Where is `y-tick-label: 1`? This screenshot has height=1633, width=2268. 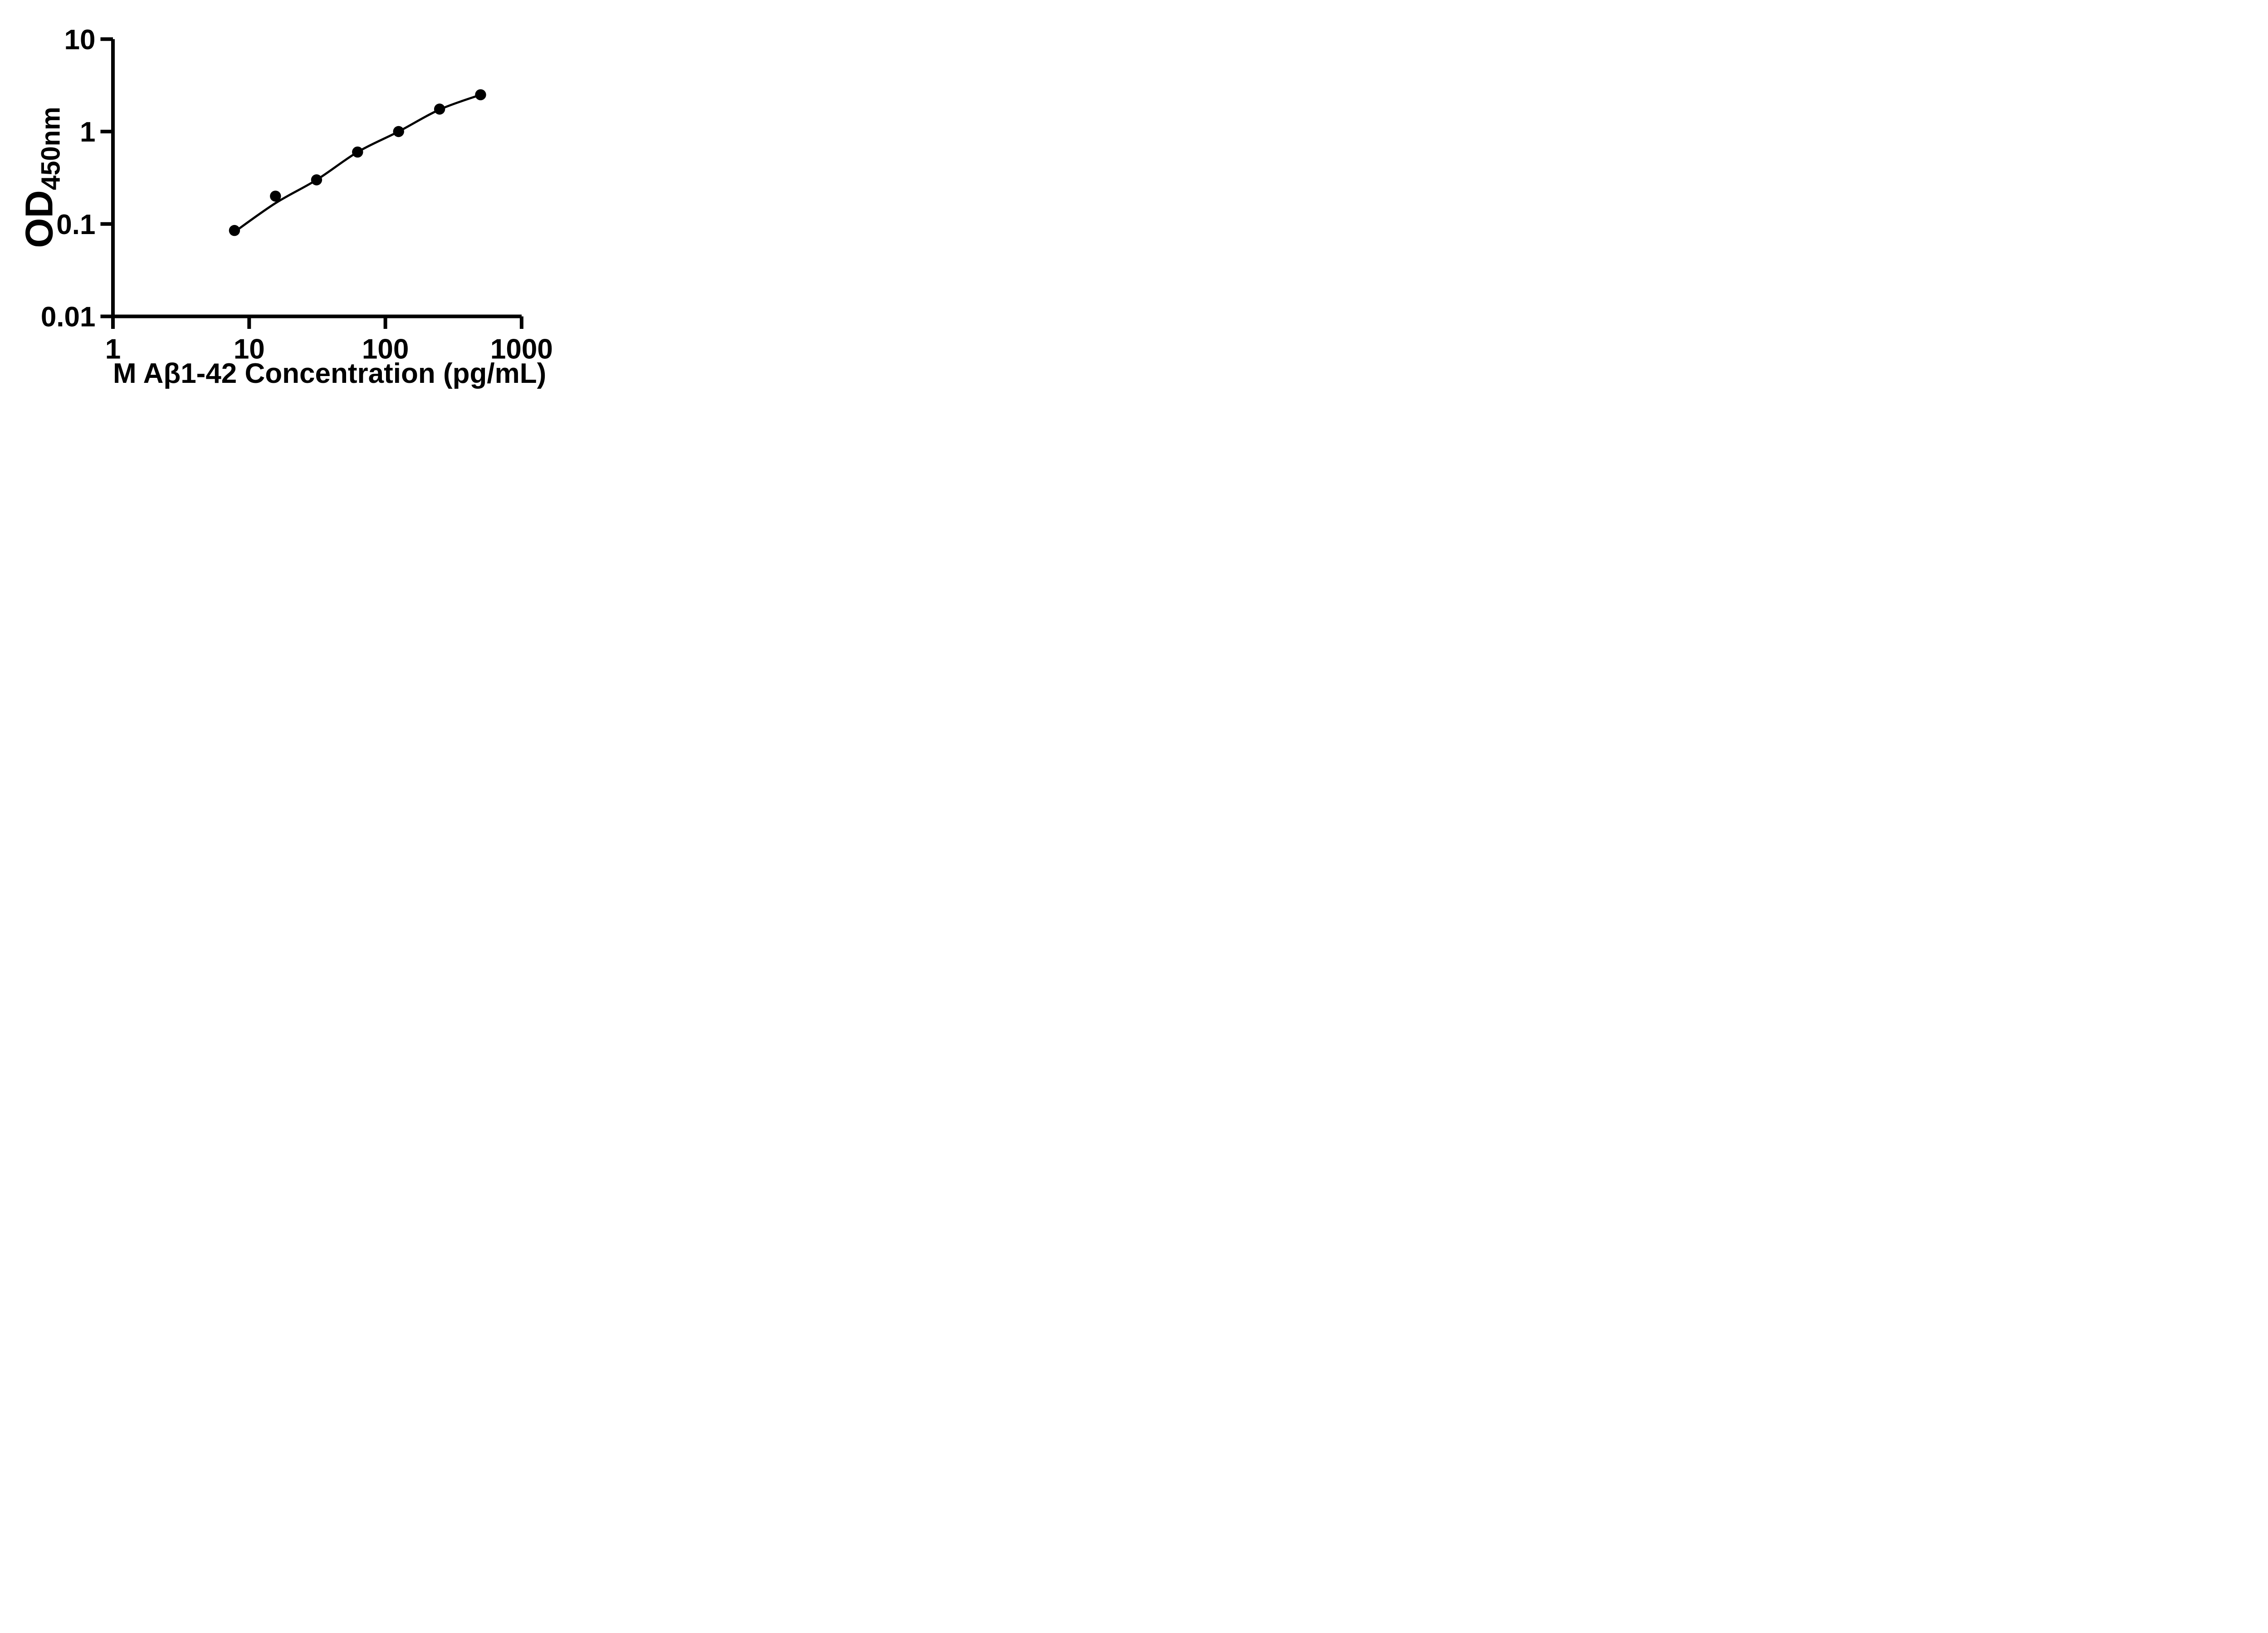
y-tick-label: 1 is located at coordinates (87, 132).